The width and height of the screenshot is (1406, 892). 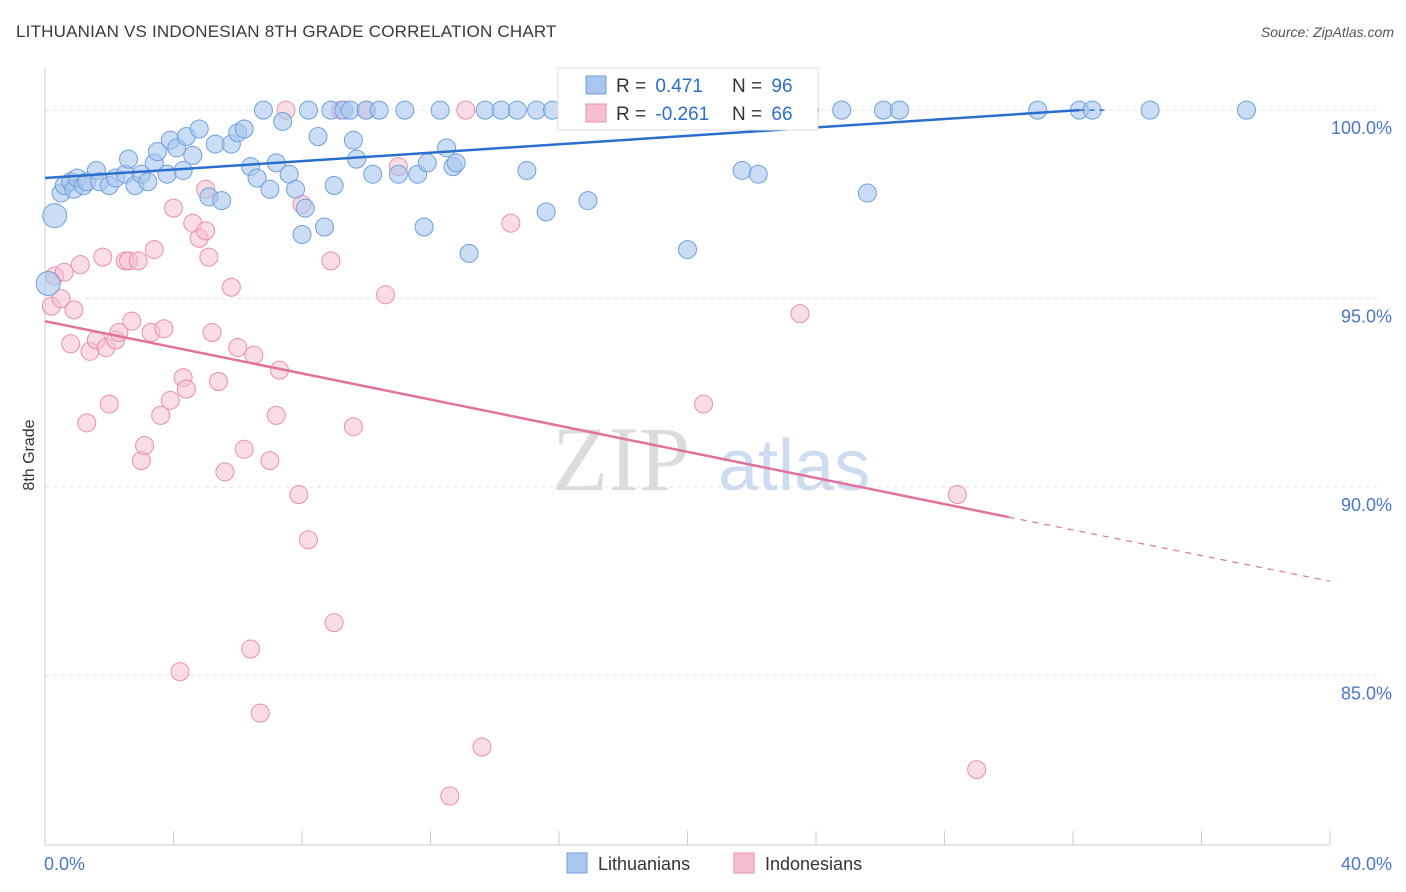 I want to click on y-tick-label: 85.0%, so click(x=1366, y=693).